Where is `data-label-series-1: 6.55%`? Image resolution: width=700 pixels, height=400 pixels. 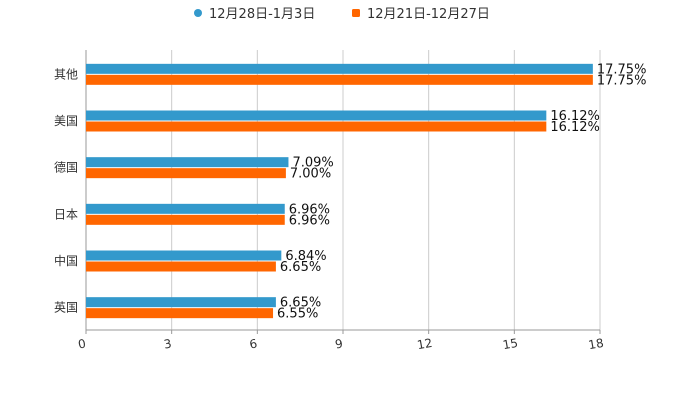
data-label-series-1: 6.55% is located at coordinates (297, 314).